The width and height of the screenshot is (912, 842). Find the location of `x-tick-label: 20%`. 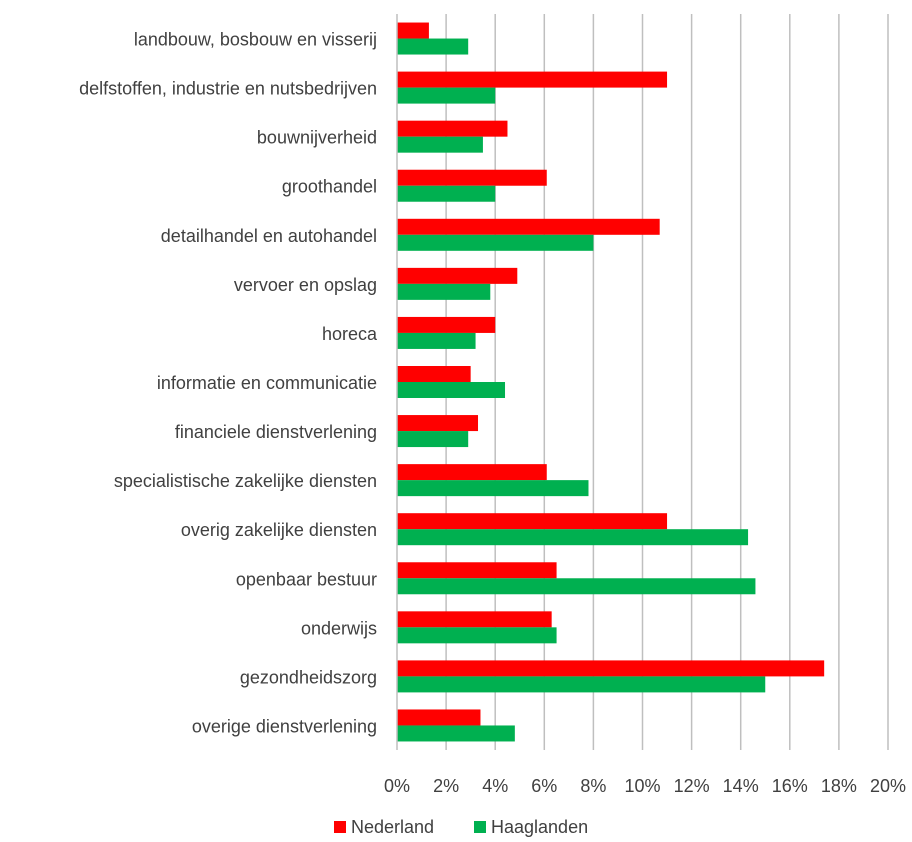

x-tick-label: 20% is located at coordinates (888, 786).